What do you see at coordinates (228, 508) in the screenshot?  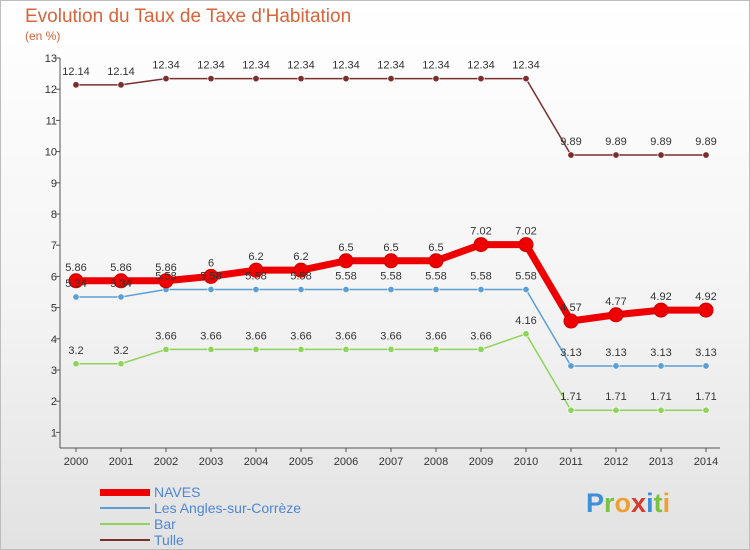 I see `legend-label: Les Angles-sur-Corrèze` at bounding box center [228, 508].